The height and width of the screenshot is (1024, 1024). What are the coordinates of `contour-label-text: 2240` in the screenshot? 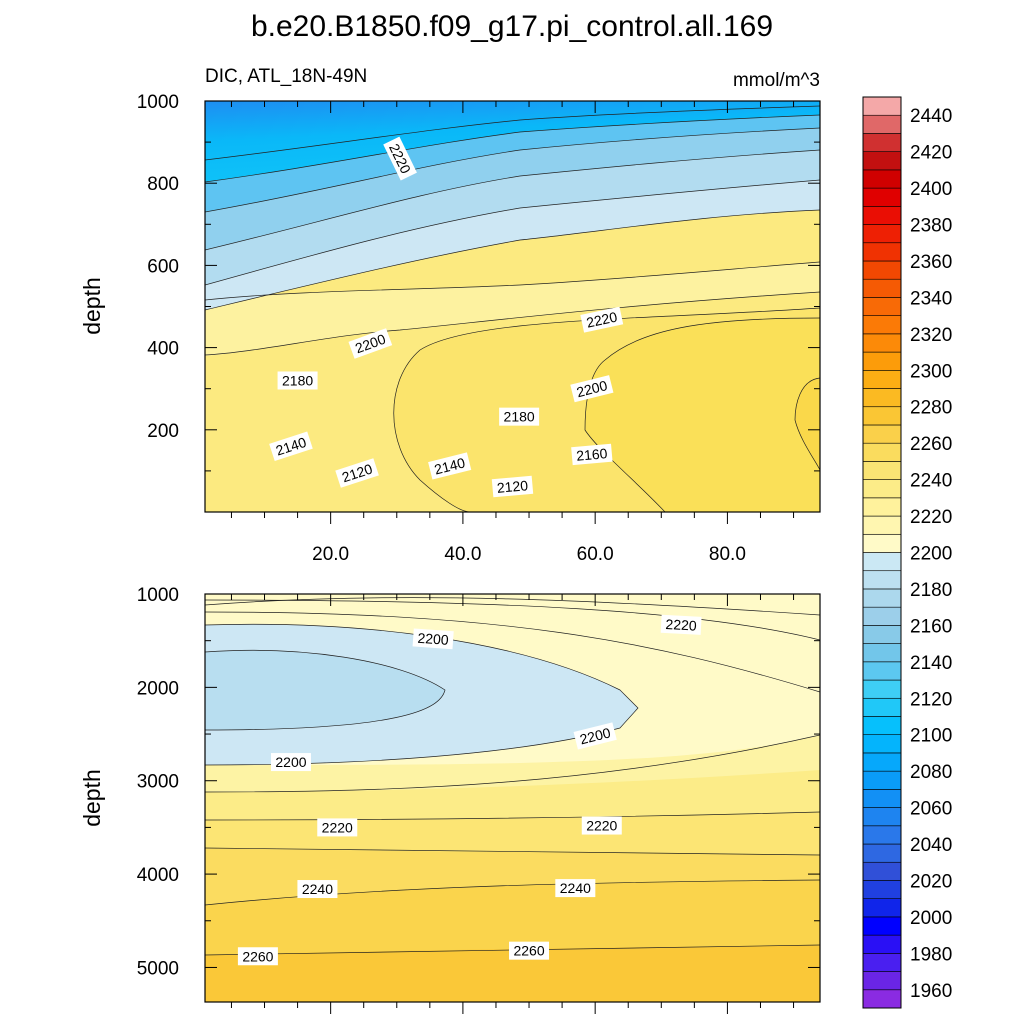 It's located at (575, 888).